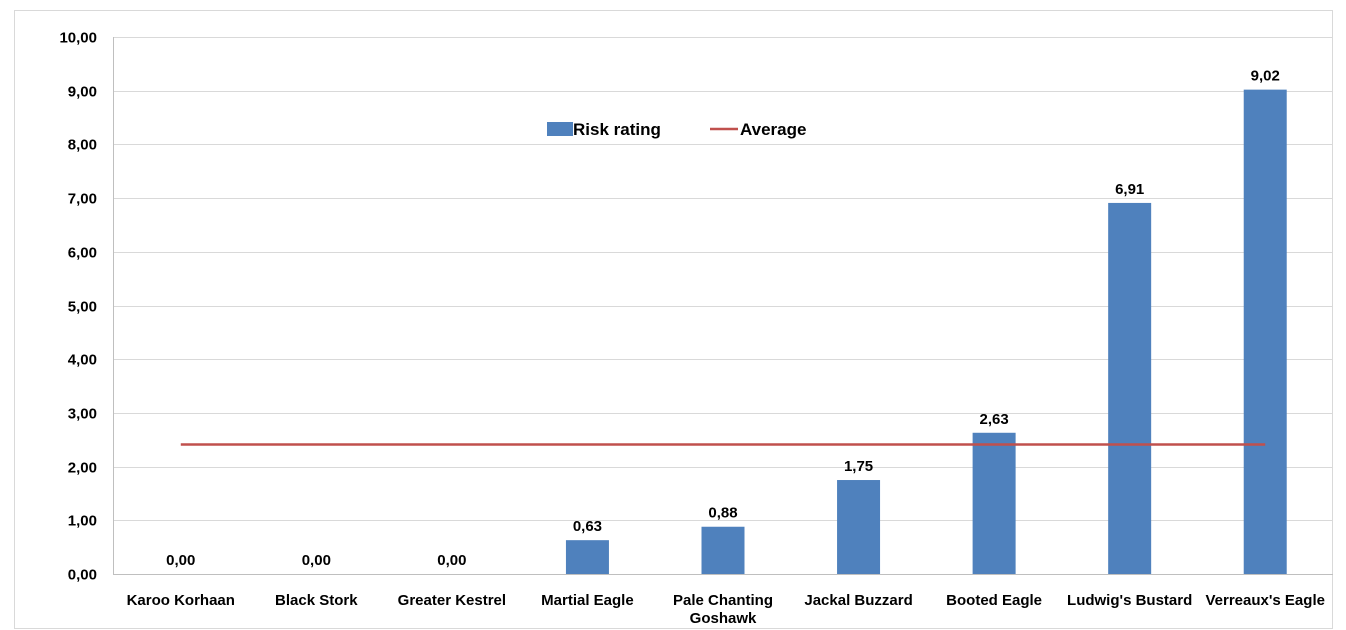 The height and width of the screenshot is (630, 1346). Describe the element at coordinates (587, 526) in the screenshot. I see `data-label: 0,63` at that location.